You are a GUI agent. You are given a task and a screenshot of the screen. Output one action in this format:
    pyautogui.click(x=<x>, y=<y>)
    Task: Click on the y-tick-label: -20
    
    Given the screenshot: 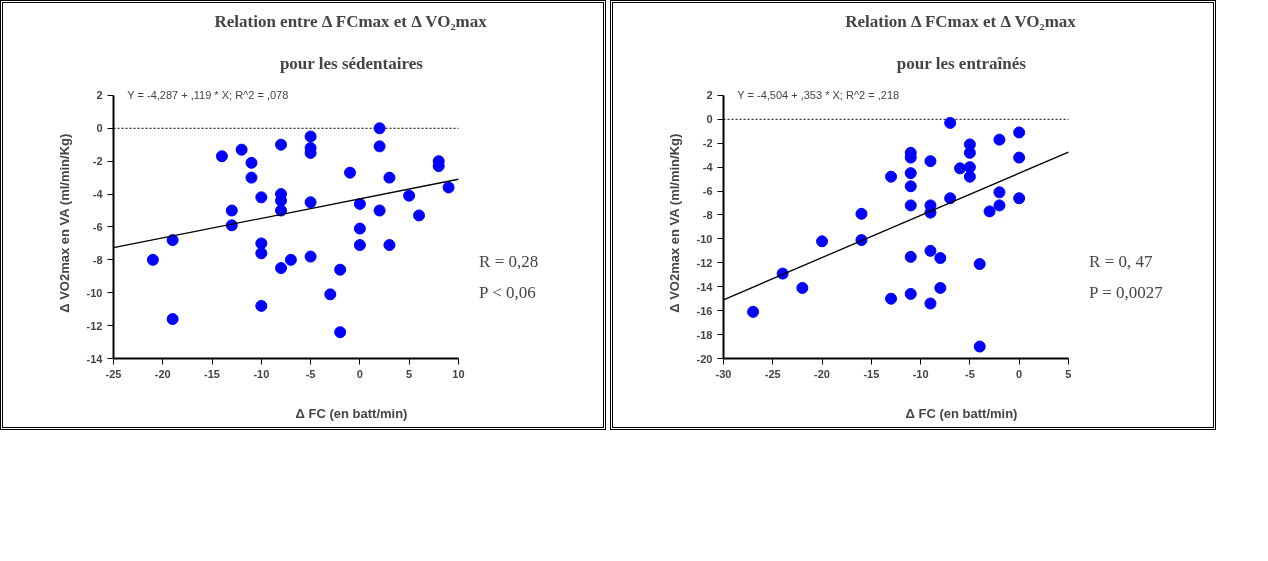 What is the action you would take?
    pyautogui.click(x=704, y=358)
    